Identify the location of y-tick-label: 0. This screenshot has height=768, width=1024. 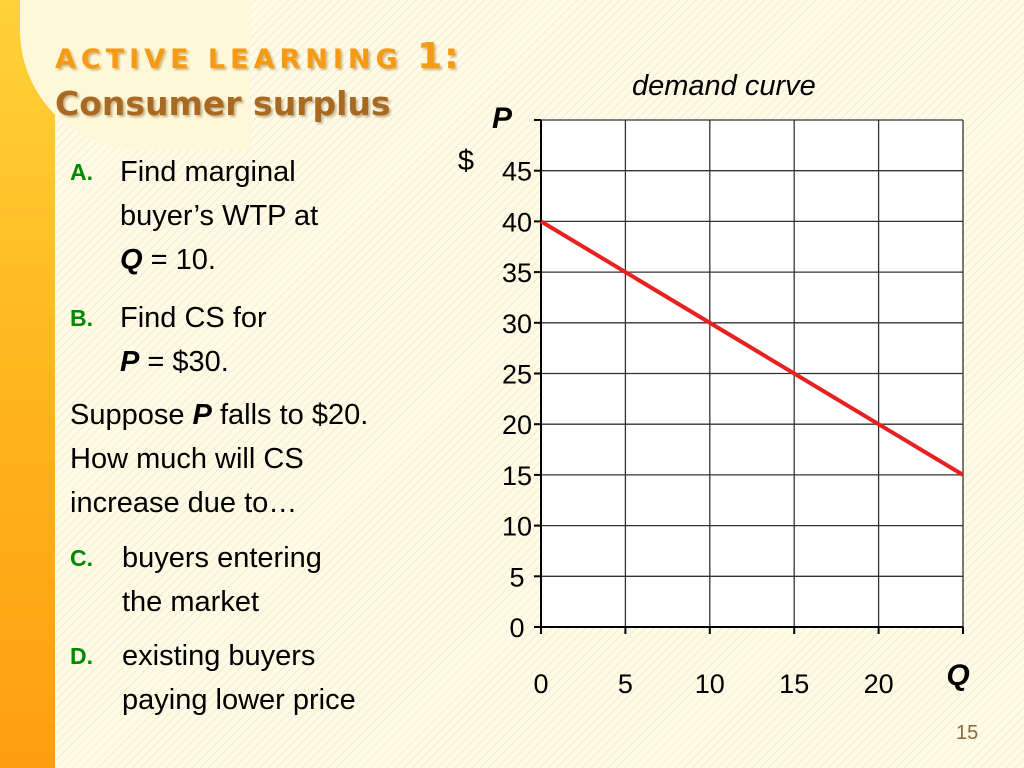
(516, 628).